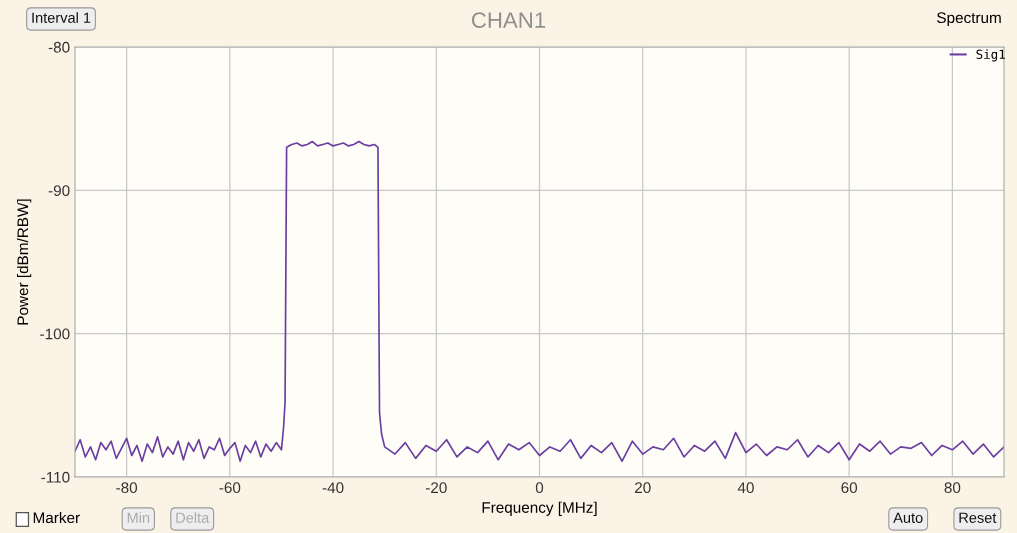 The width and height of the screenshot is (1017, 533). What do you see at coordinates (193, 517) in the screenshot?
I see `text: Delta` at bounding box center [193, 517].